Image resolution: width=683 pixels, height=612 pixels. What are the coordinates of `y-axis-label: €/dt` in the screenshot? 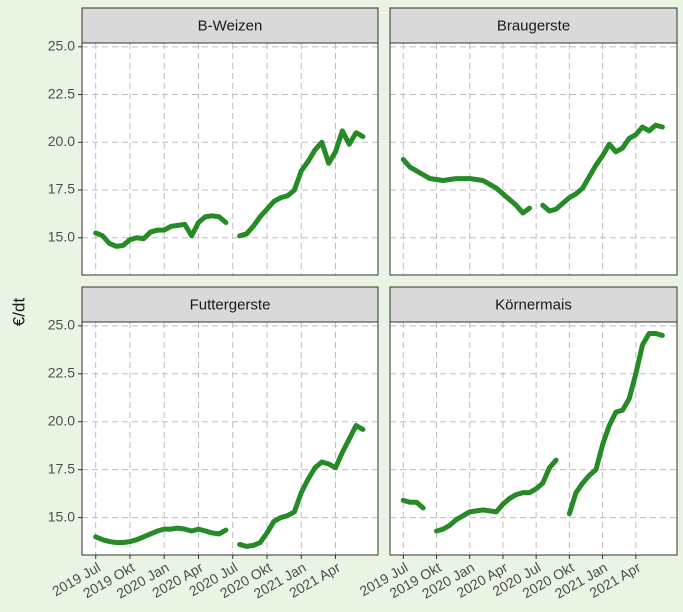 It's located at (18, 312).